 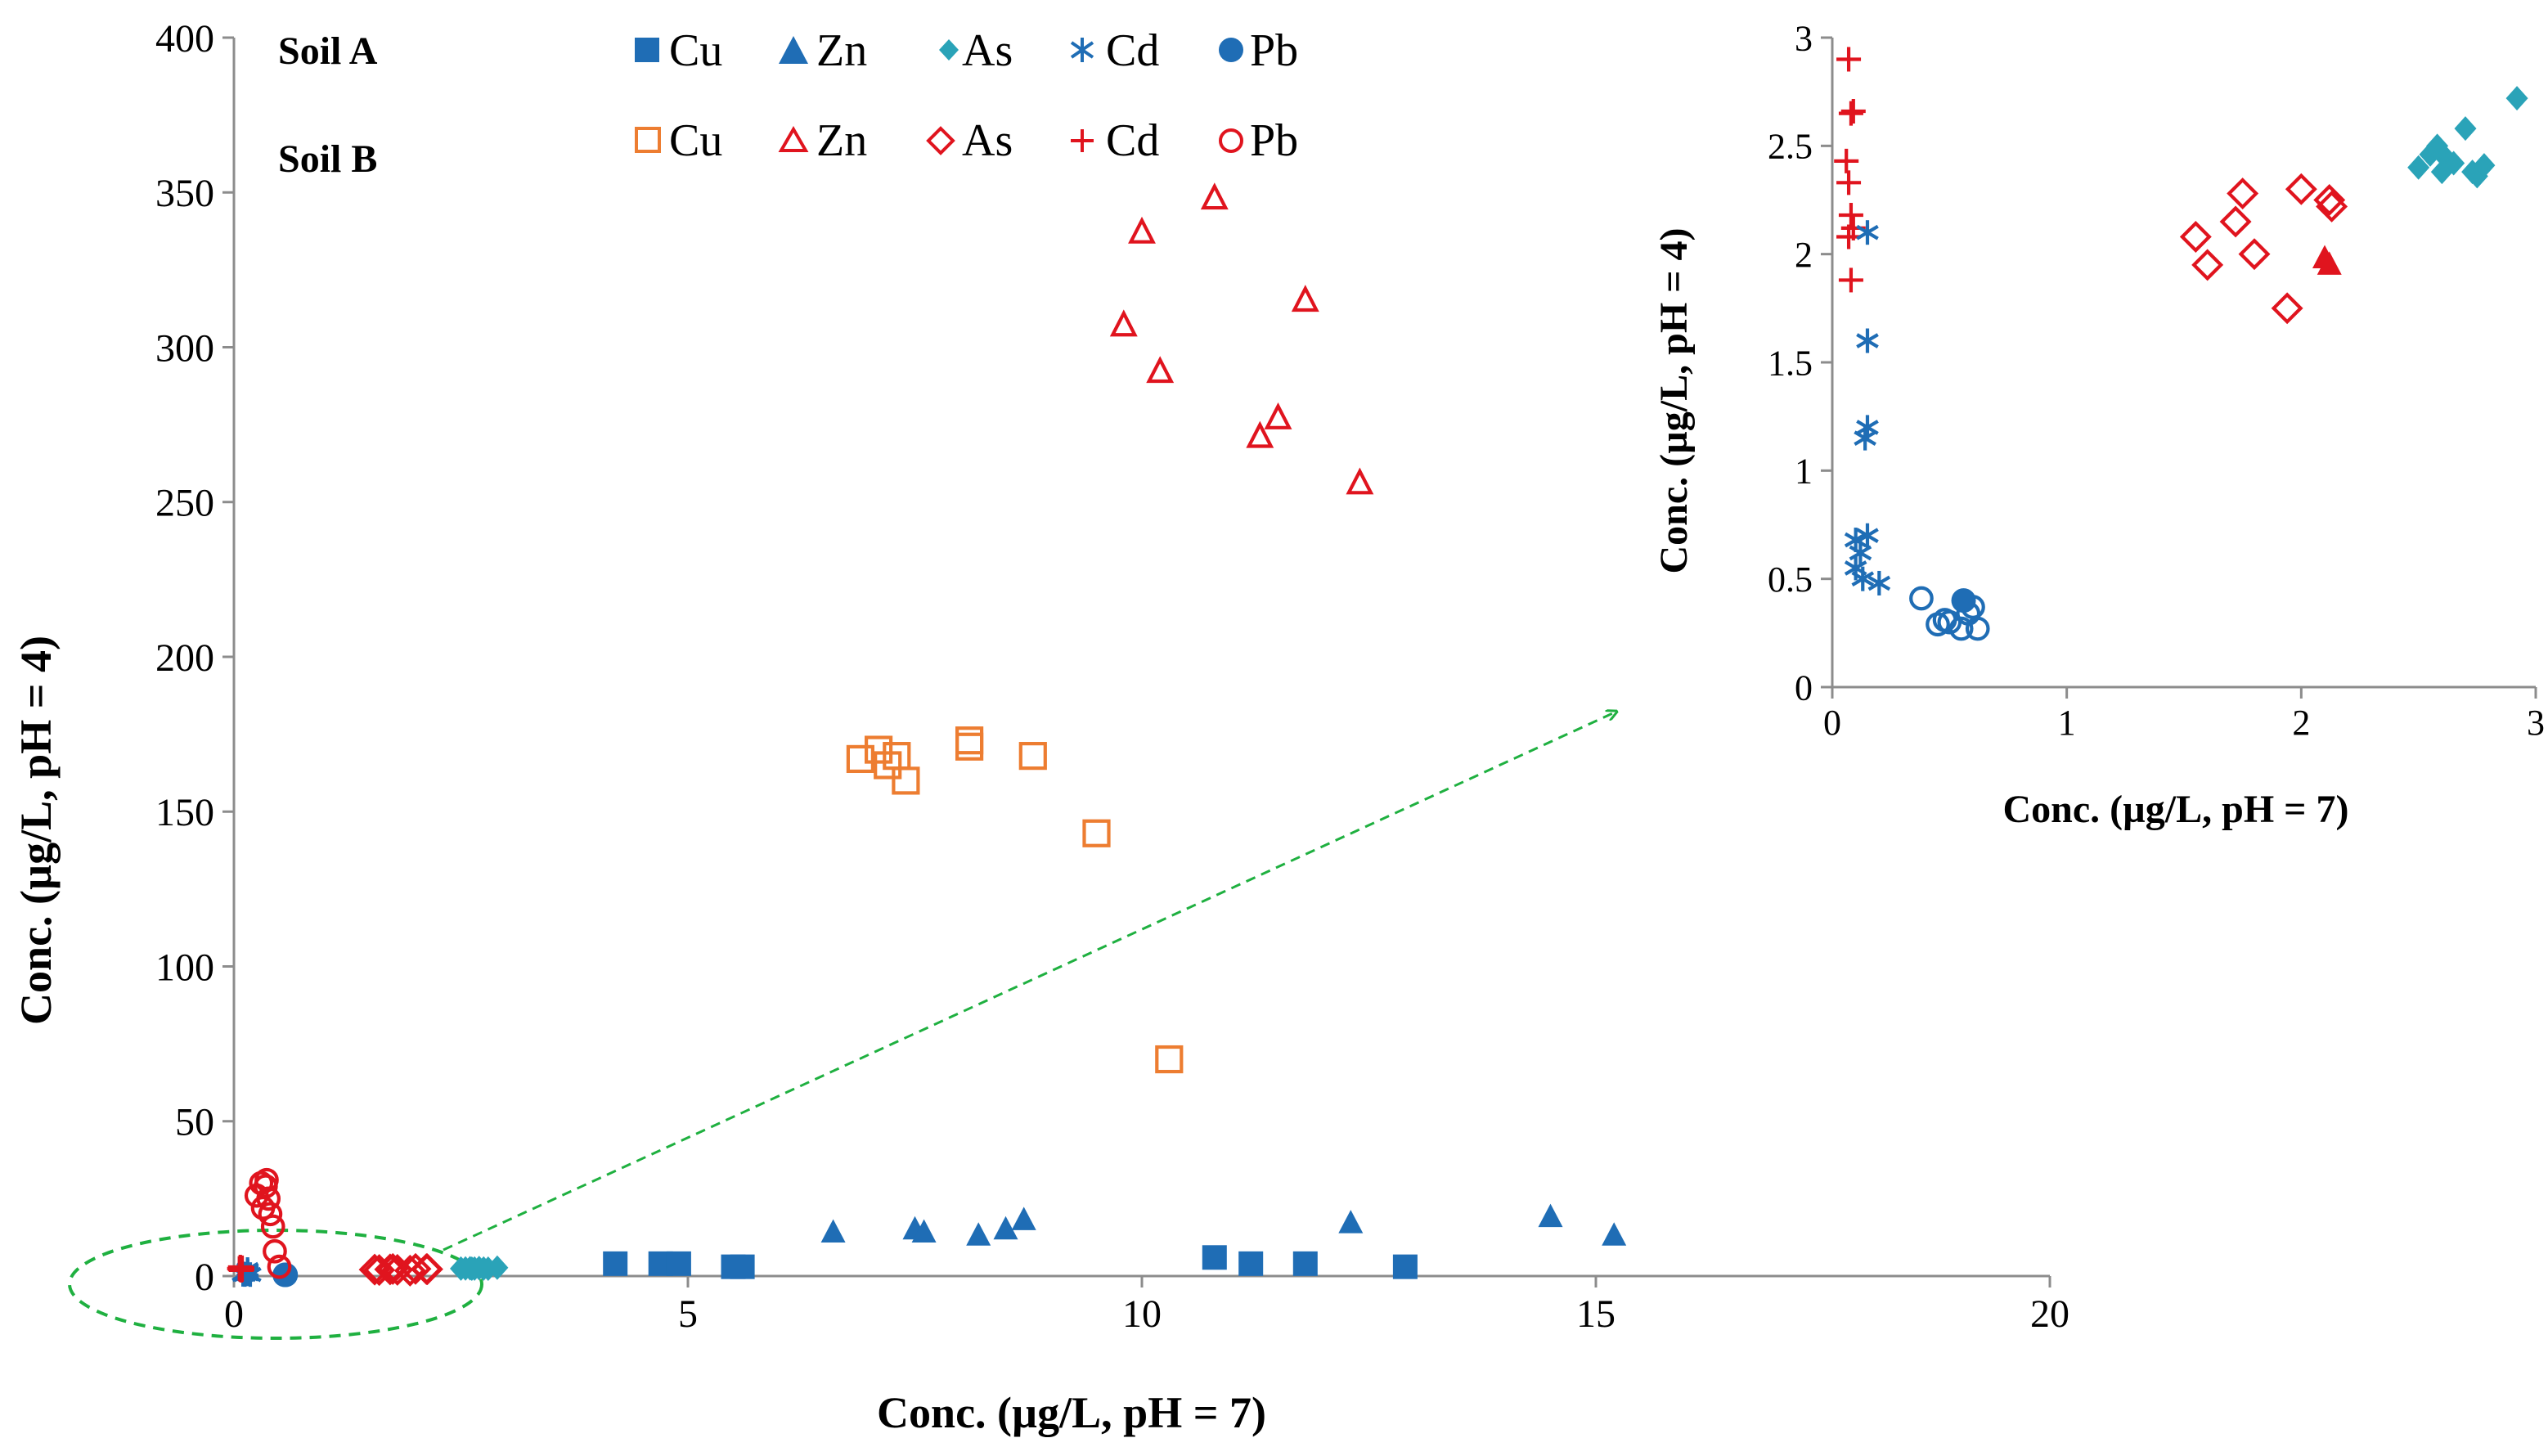 I want to click on main-x-tick-label: 20, so click(x=2050, y=1314).